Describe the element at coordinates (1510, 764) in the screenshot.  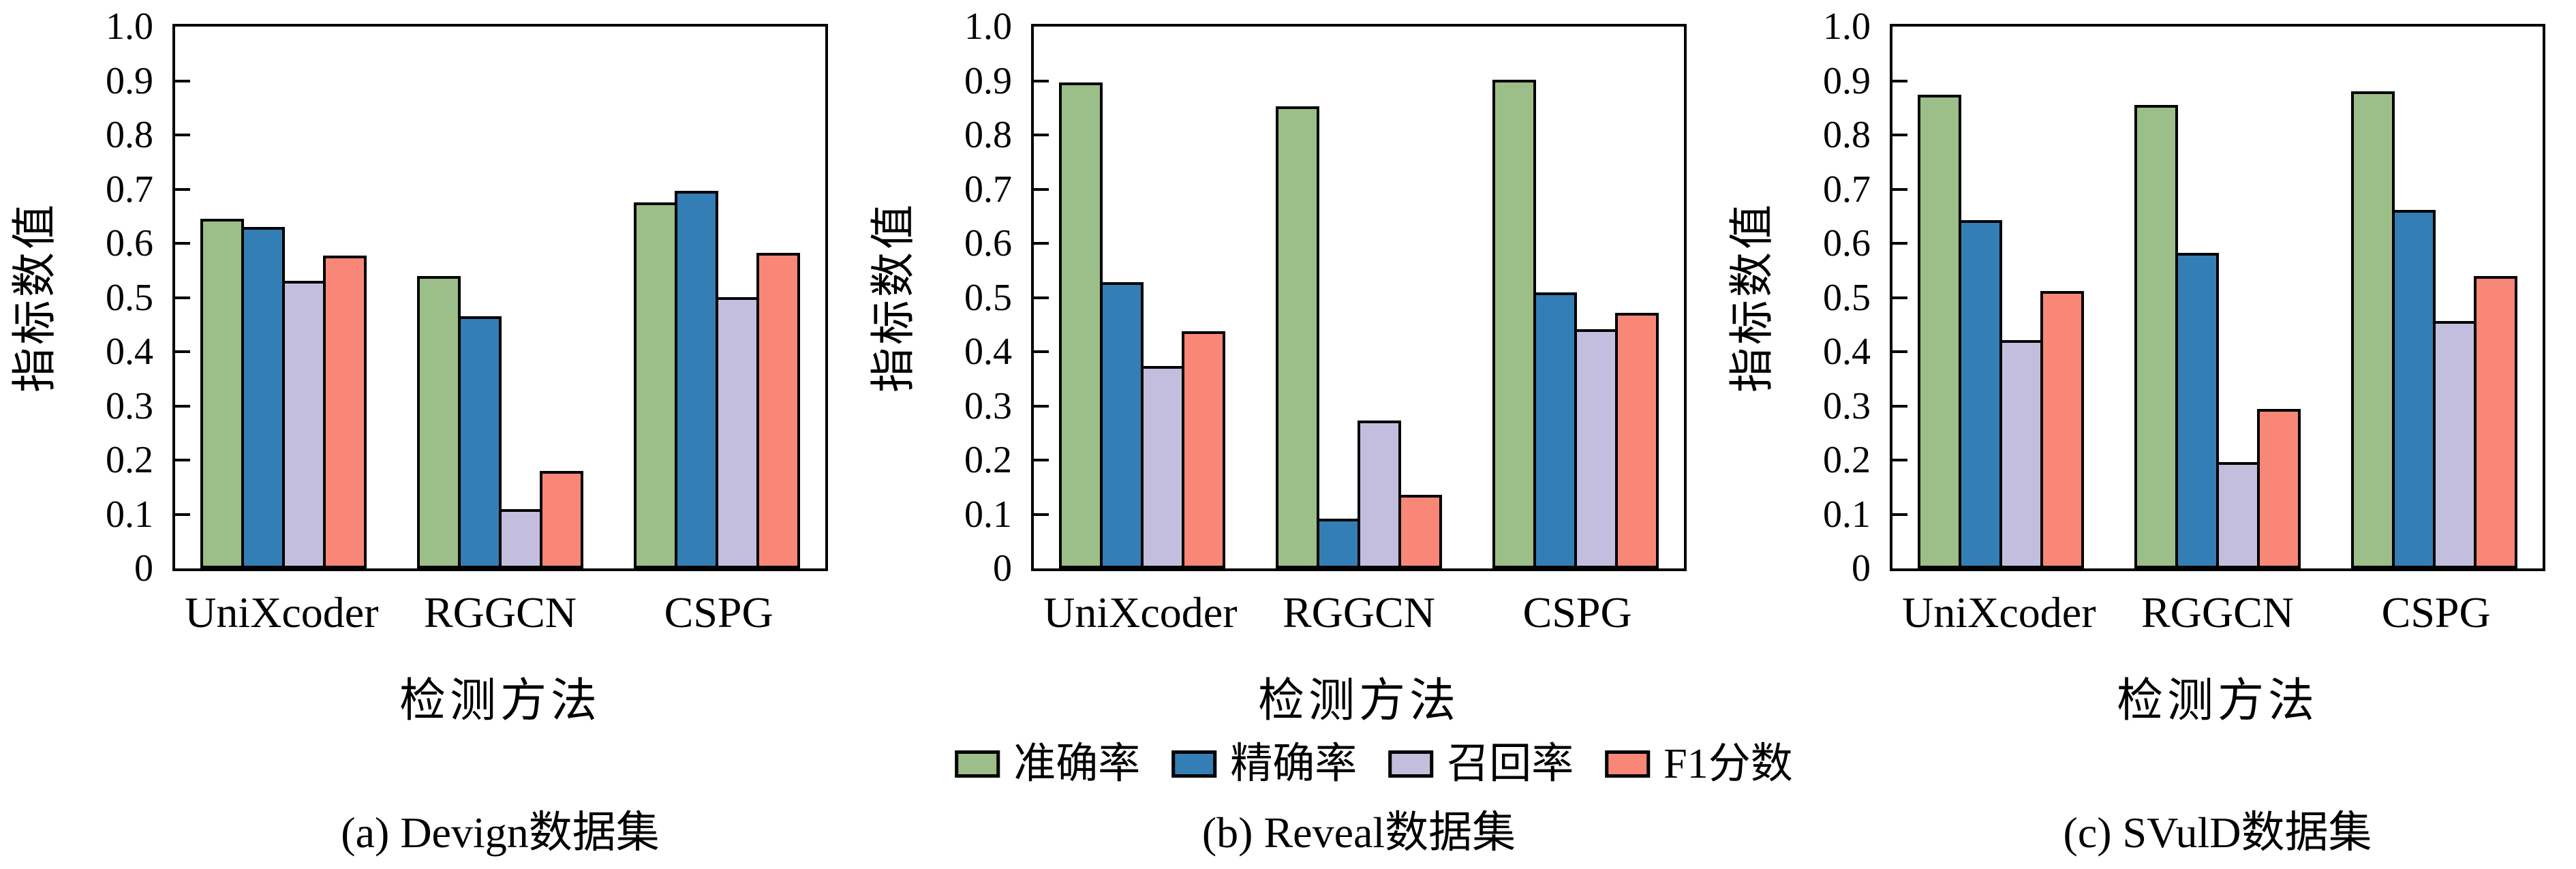
I see `legend-label-recall: 召回率` at that location.